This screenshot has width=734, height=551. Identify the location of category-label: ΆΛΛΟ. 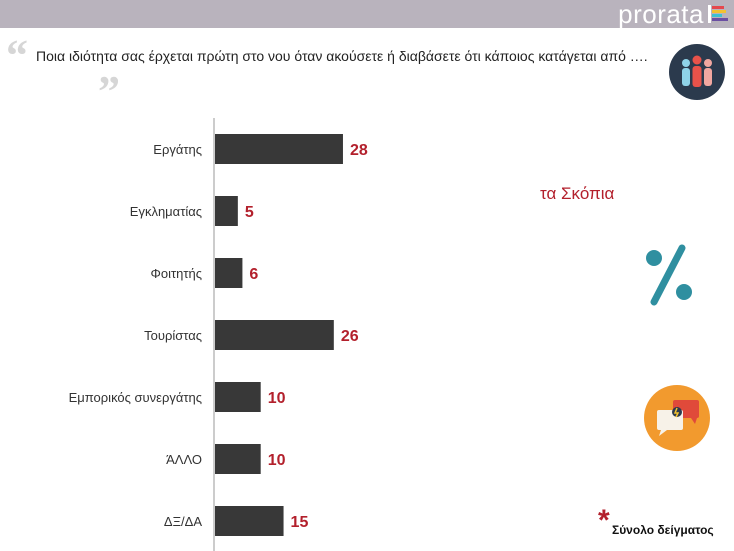
(184, 459).